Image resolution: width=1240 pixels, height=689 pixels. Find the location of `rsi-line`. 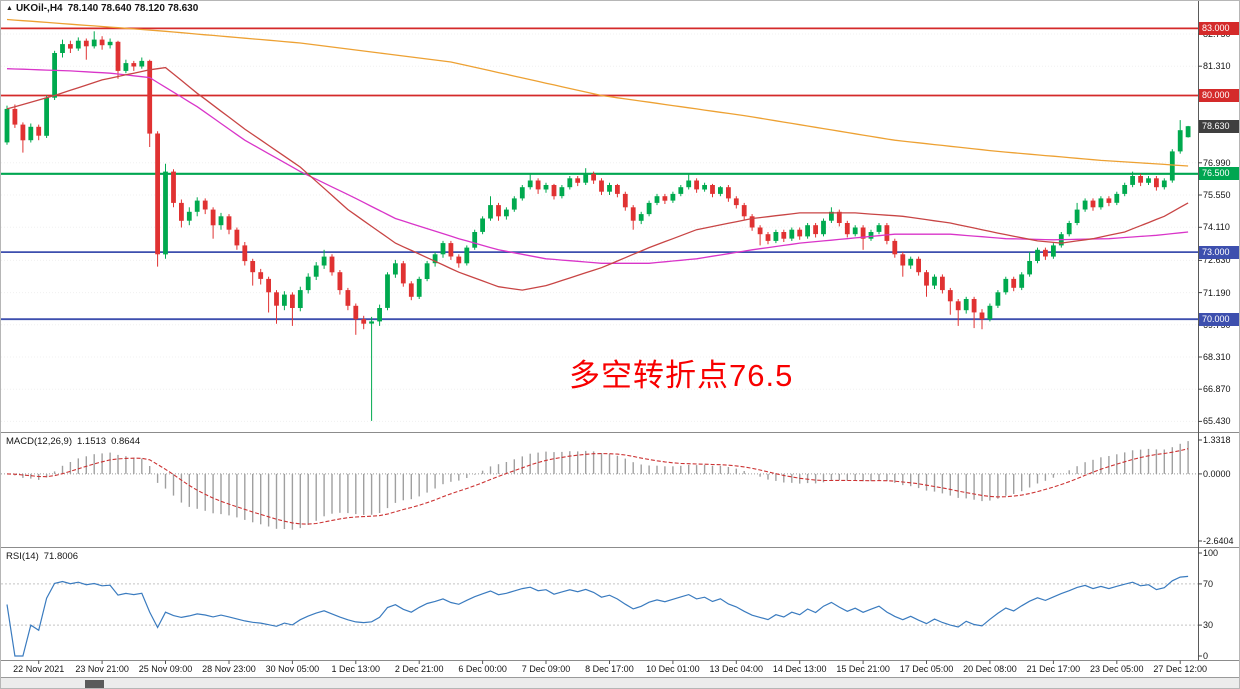

rsi-line is located at coordinates (597, 616).